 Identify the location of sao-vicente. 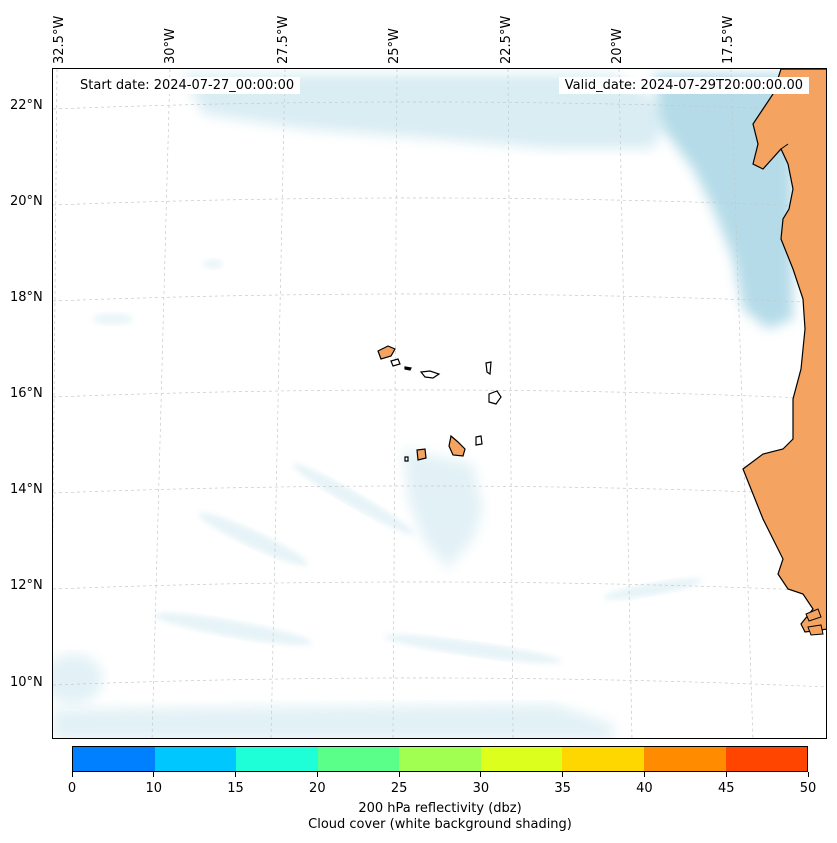
(395, 362).